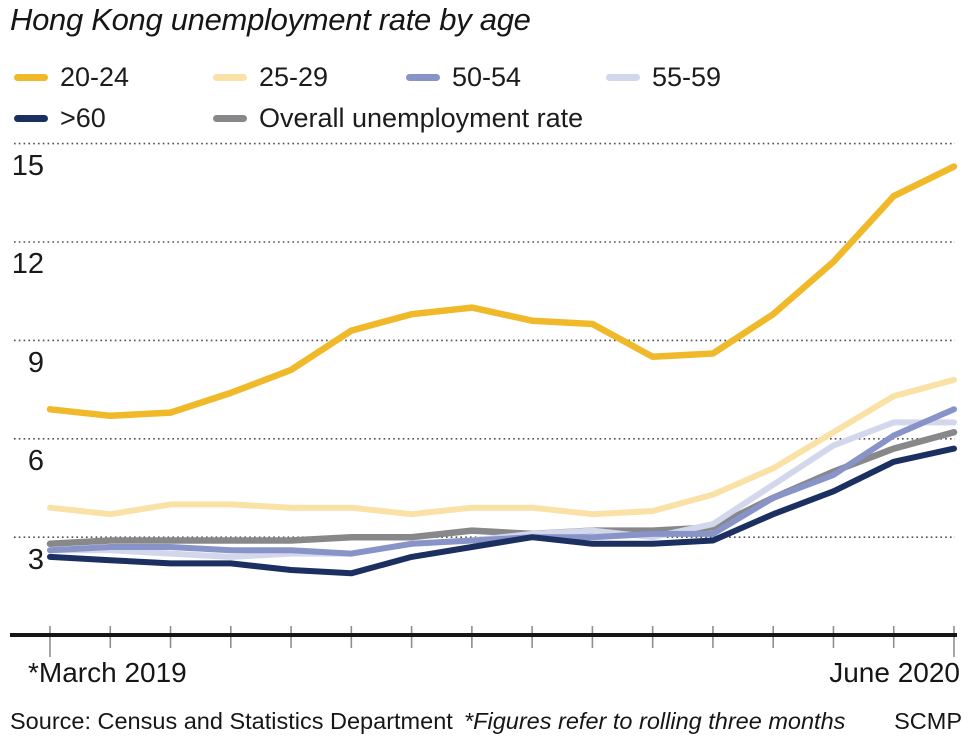 This screenshot has width=972, height=739. What do you see at coordinates (35, 560) in the screenshot?
I see `y-axis-label-3: 3` at bounding box center [35, 560].